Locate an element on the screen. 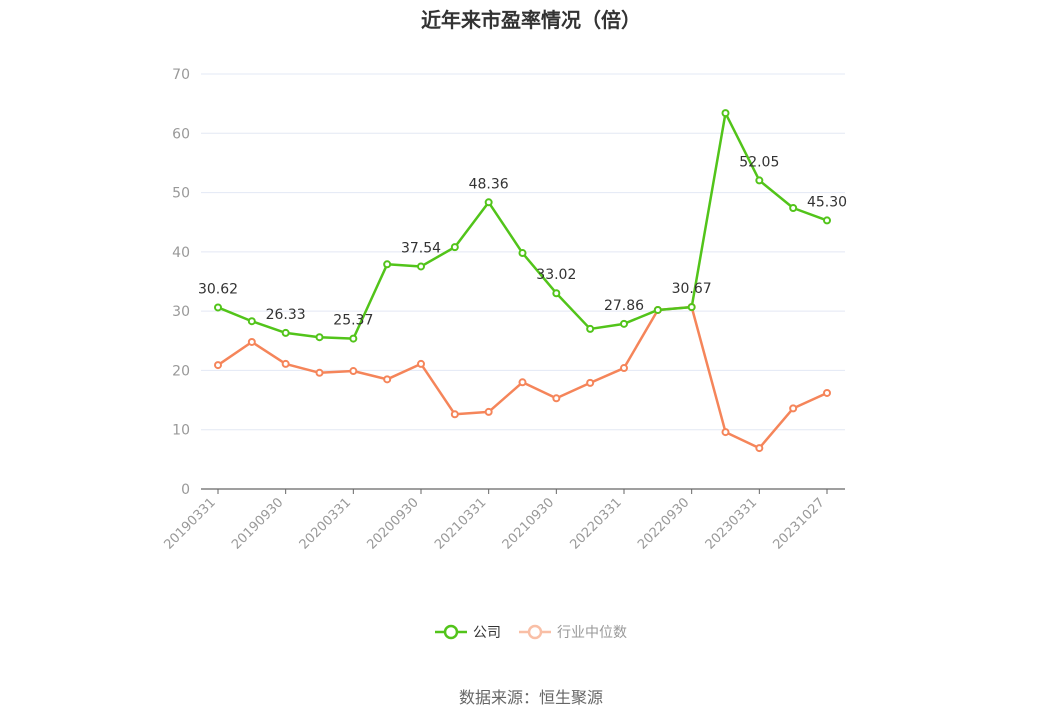  y-axis-tick-labels: 0 10 20 30 40 50 60 70 is located at coordinates (181, 282).